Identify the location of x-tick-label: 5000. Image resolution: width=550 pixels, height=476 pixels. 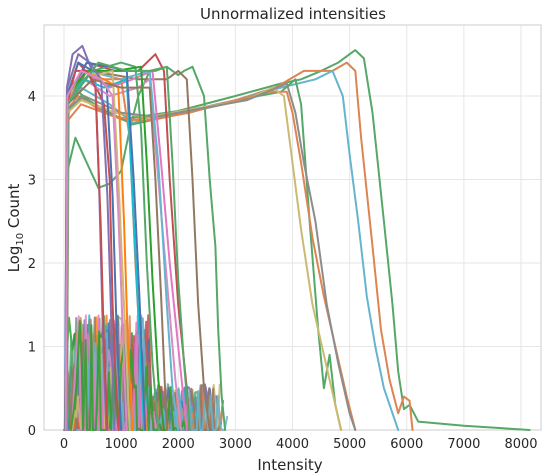
(349, 444).